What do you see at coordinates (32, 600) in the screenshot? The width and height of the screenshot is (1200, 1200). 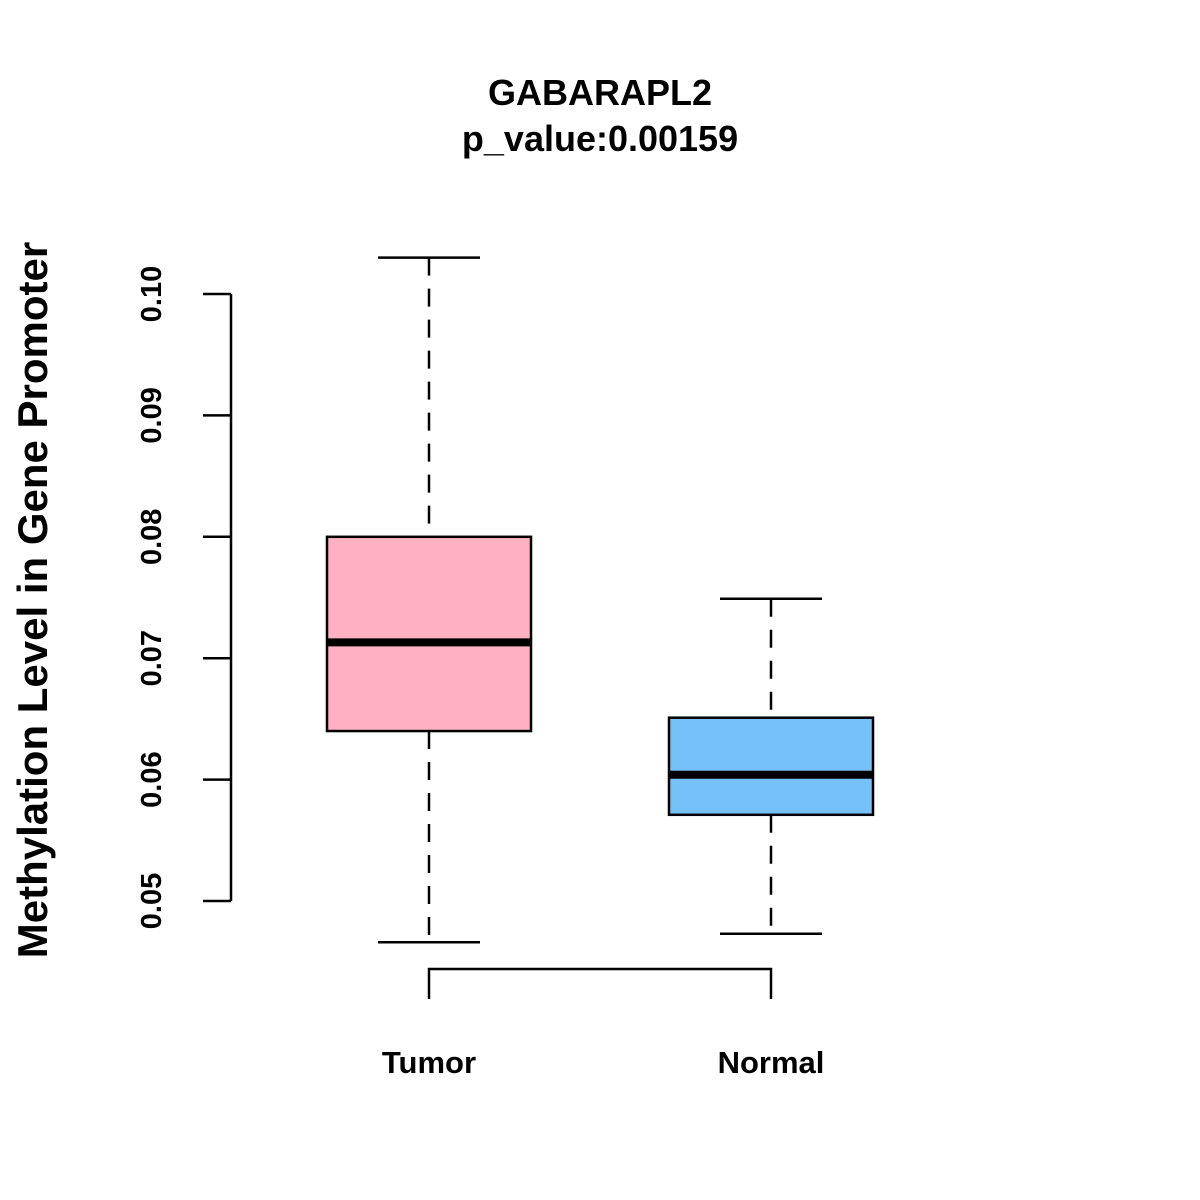 I see `y-axis-label: Methylation Level in Gene Promoter` at bounding box center [32, 600].